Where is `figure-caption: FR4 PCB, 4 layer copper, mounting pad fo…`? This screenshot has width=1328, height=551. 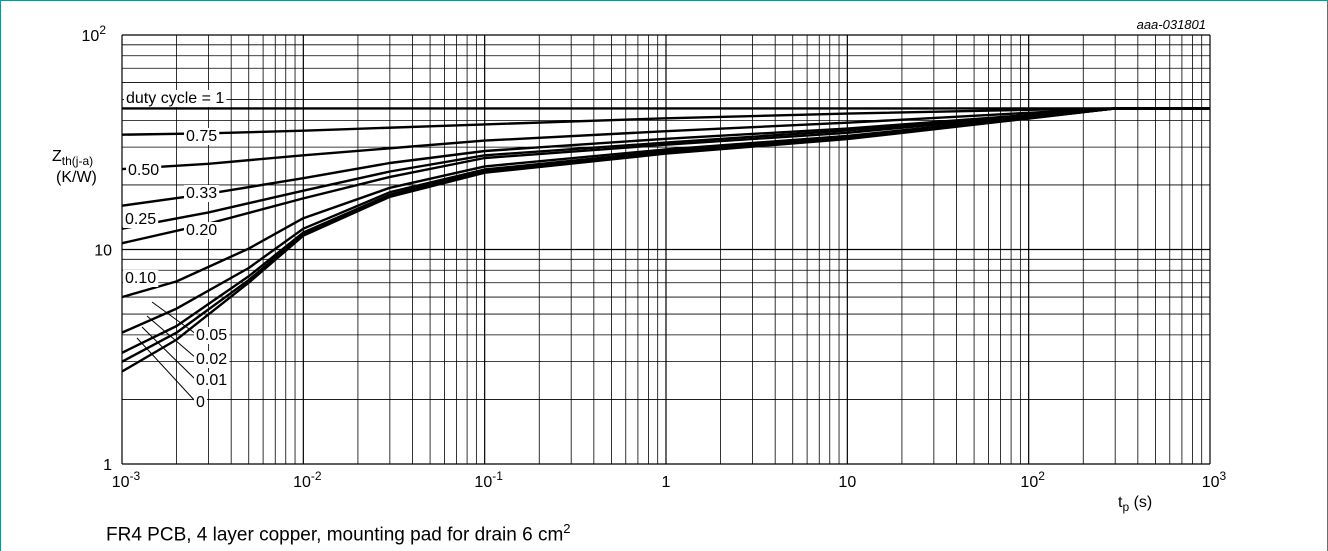
figure-caption: FR4 PCB, 4 layer copper, mounting pad fo… is located at coordinates (338, 533).